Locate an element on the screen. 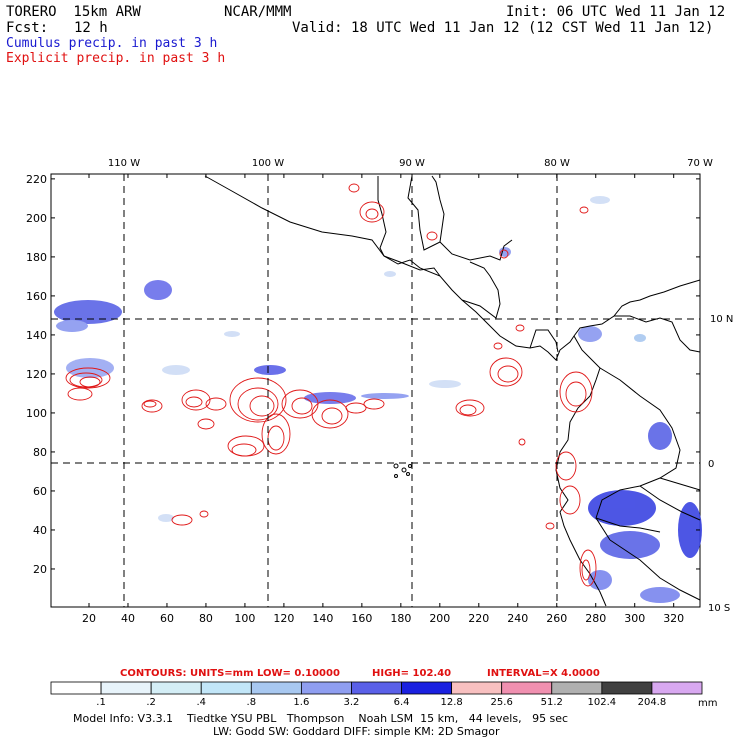 Image resolution: width=740 pixels, height=740 pixels. explicit-legend: Explicit precip. in past 3 h is located at coordinates (116, 58).